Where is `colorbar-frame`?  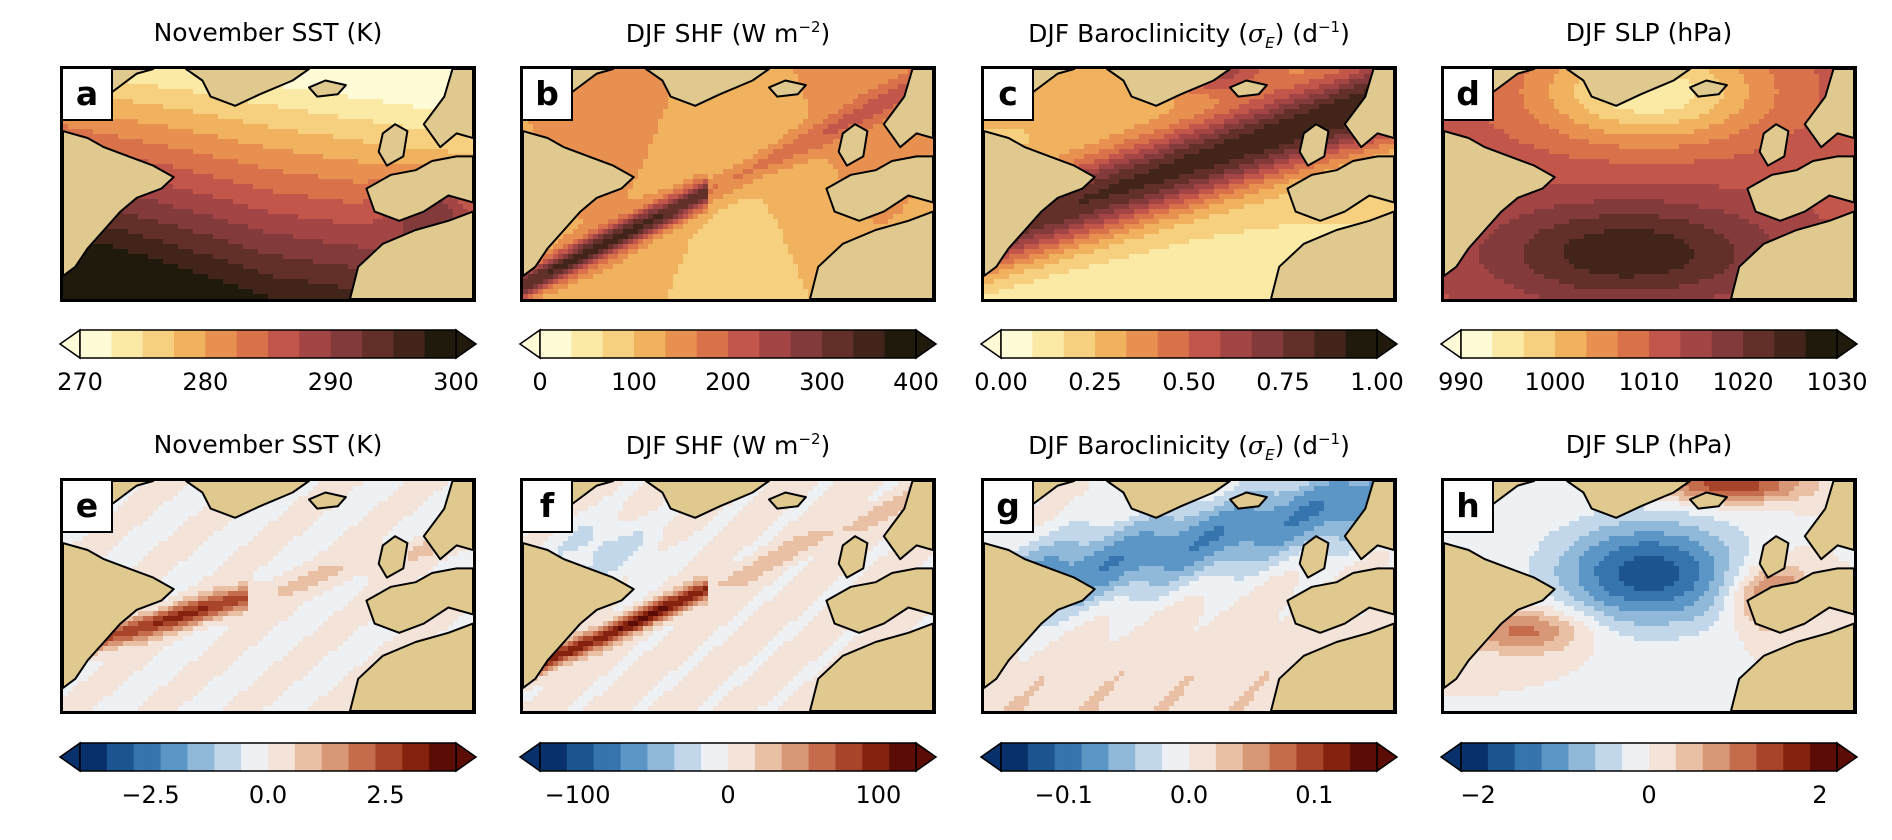 colorbar-frame is located at coordinates (268, 344).